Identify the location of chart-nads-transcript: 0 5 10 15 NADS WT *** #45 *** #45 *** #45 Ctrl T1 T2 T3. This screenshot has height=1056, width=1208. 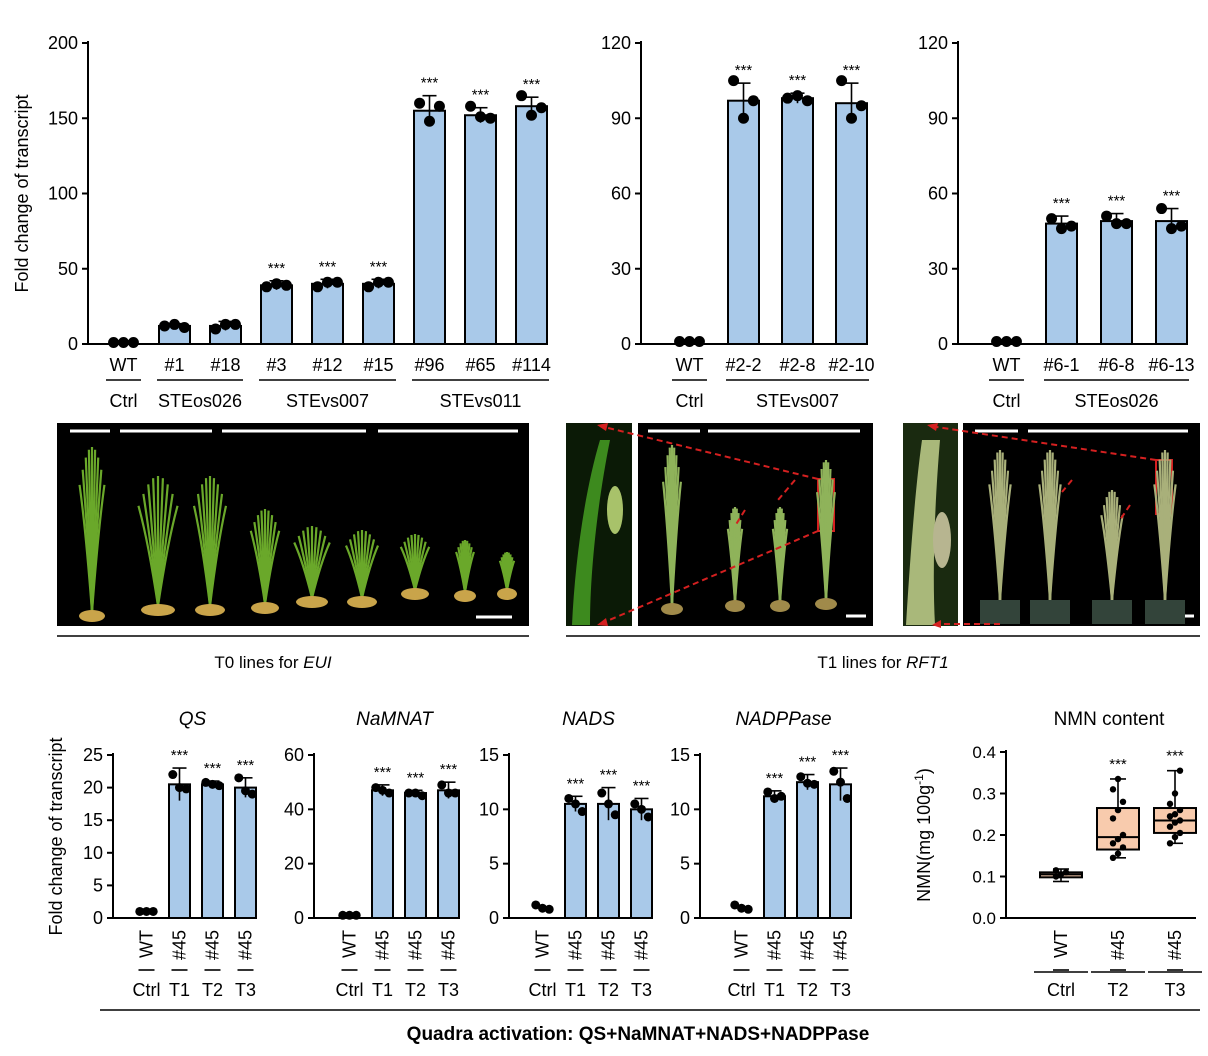
(566, 854).